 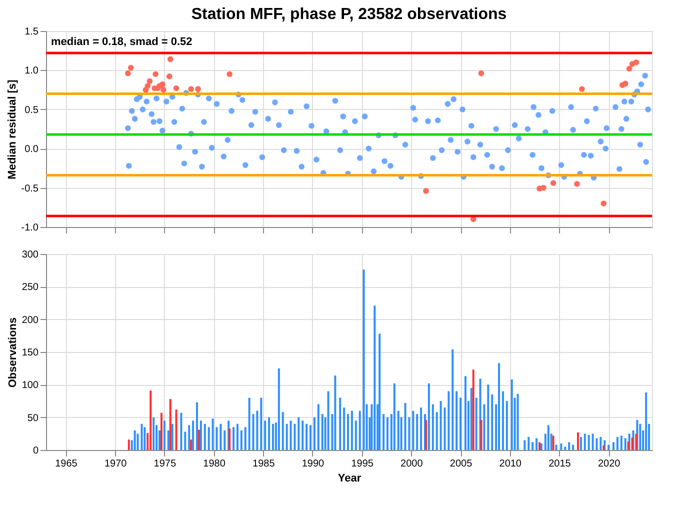 I want to click on y-tick-label: 0.5, so click(x=31, y=110).